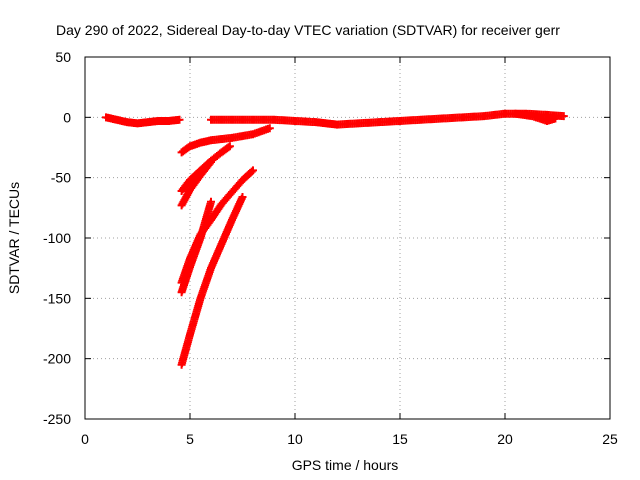 This screenshot has width=640, height=480. What do you see at coordinates (505, 439) in the screenshot?
I see `x-tick-label: 20` at bounding box center [505, 439].